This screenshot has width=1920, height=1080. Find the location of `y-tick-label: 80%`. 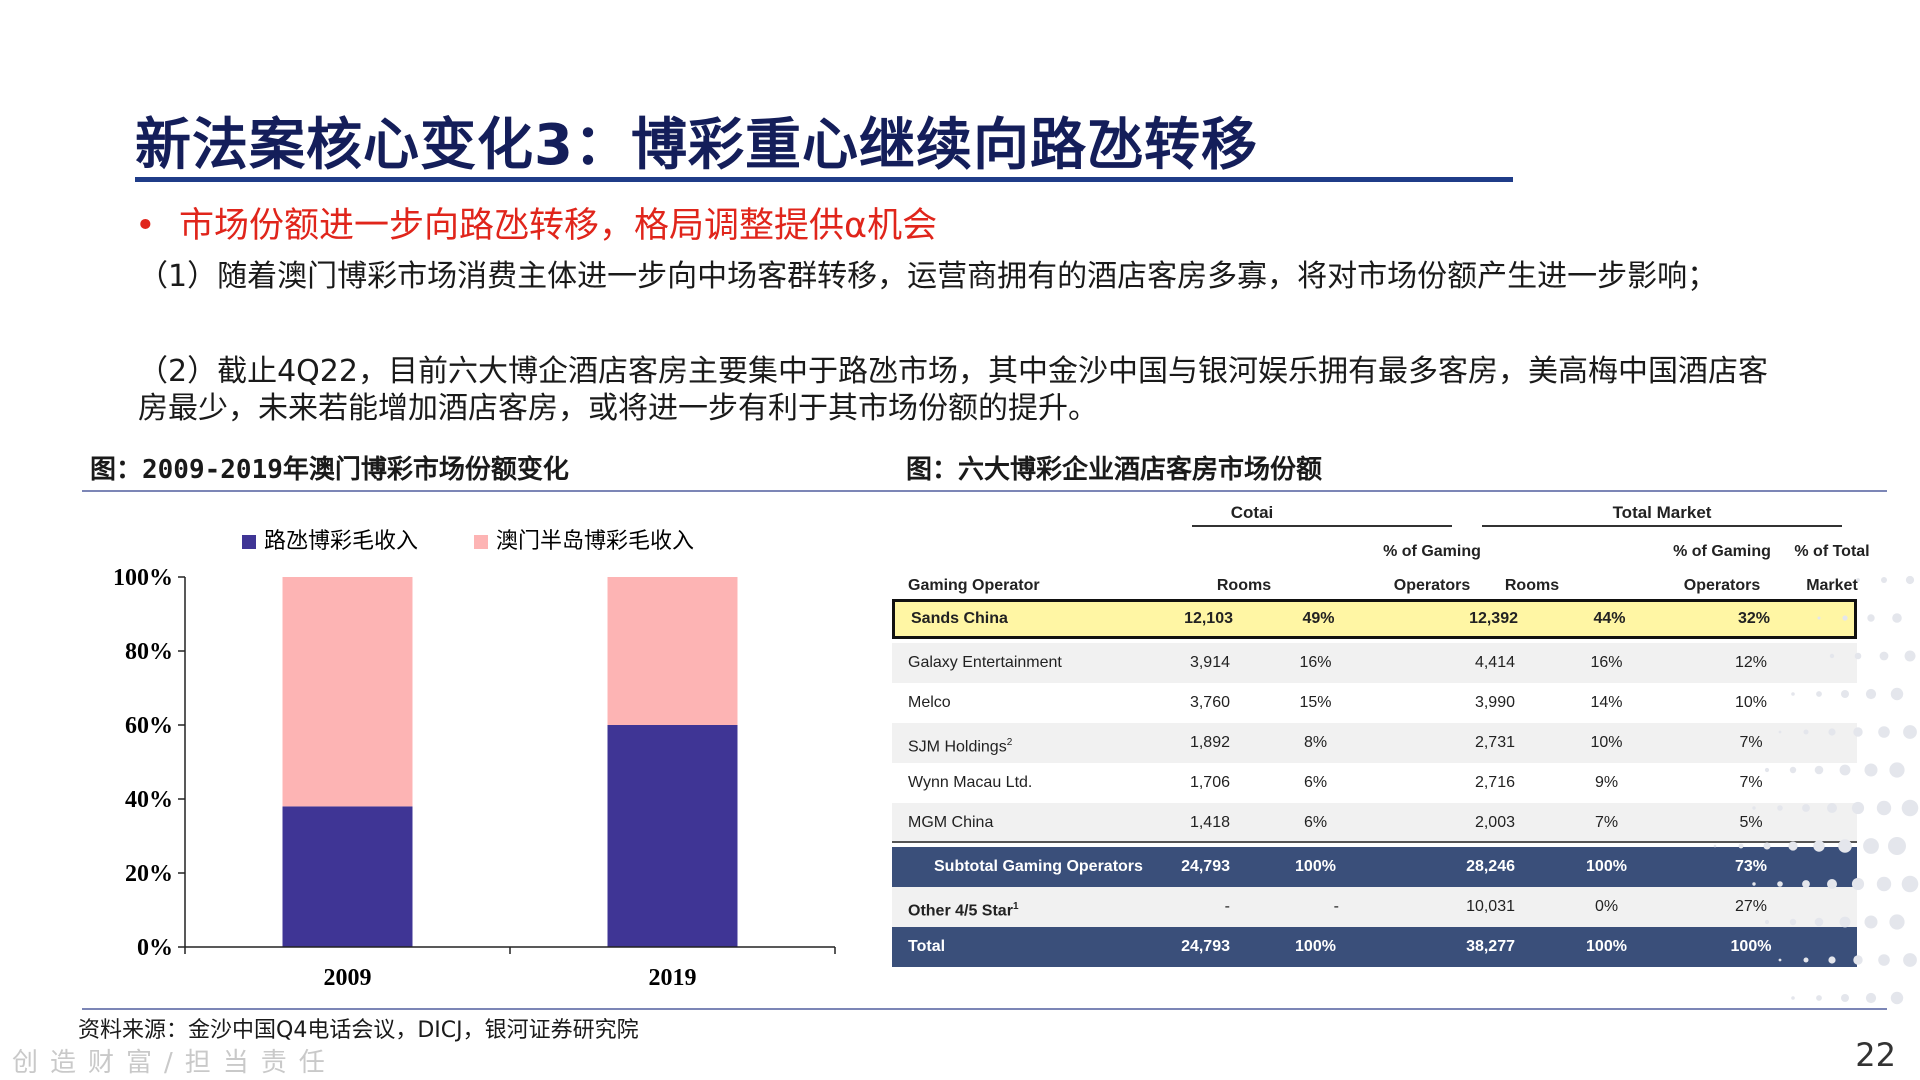

y-tick-label: 80% is located at coordinates (149, 652).